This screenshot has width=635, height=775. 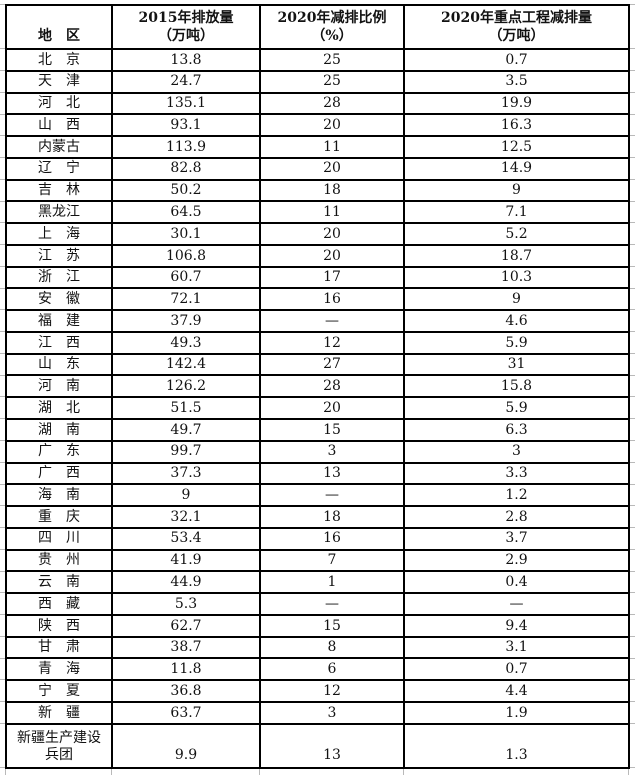 What do you see at coordinates (317, 451) in the screenshot?
I see `table-row: 广 东 99.7 3 3` at bounding box center [317, 451].